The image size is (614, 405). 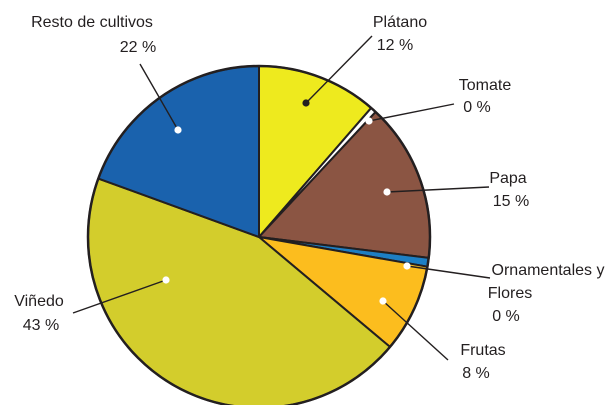 I want to click on leader-line-resto-de-cultivos, so click(x=159, y=97).